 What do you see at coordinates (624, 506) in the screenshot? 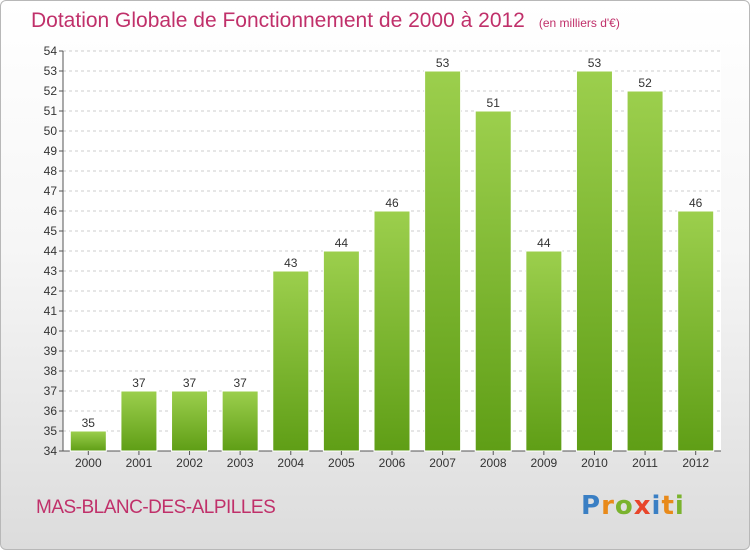
I see `logo-letter: o` at bounding box center [624, 506].